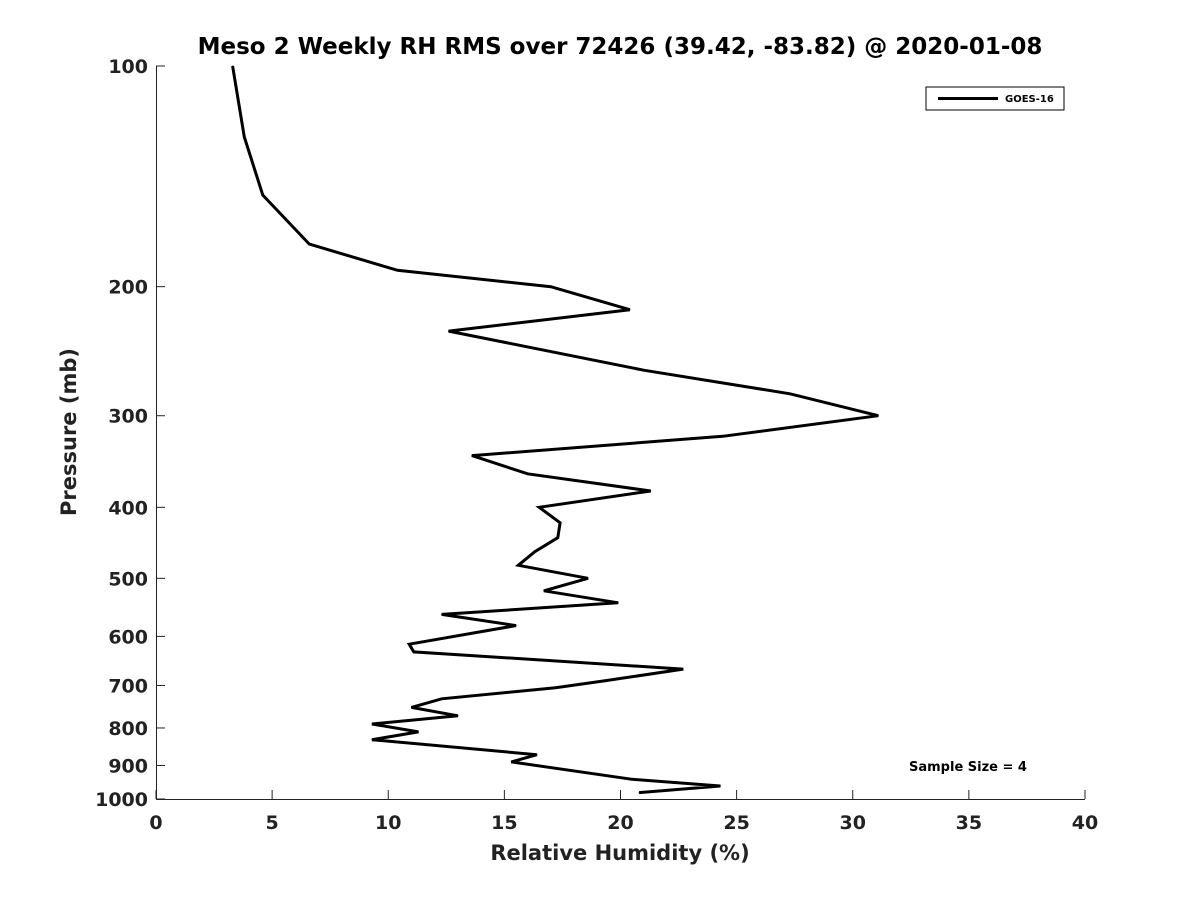 This screenshot has width=1200, height=900. Describe the element at coordinates (128, 508) in the screenshot. I see `y-tick-label: 400` at that location.